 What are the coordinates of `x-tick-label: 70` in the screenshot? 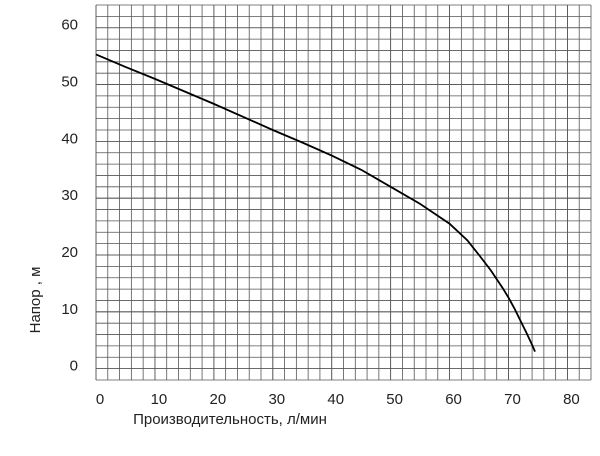 It's located at (512, 399).